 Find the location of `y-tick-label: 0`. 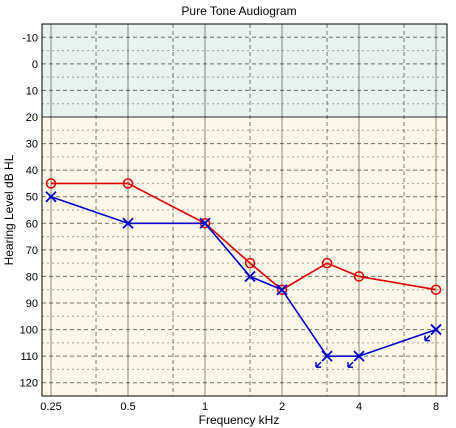

y-tick-label: 0 is located at coordinates (35, 65).